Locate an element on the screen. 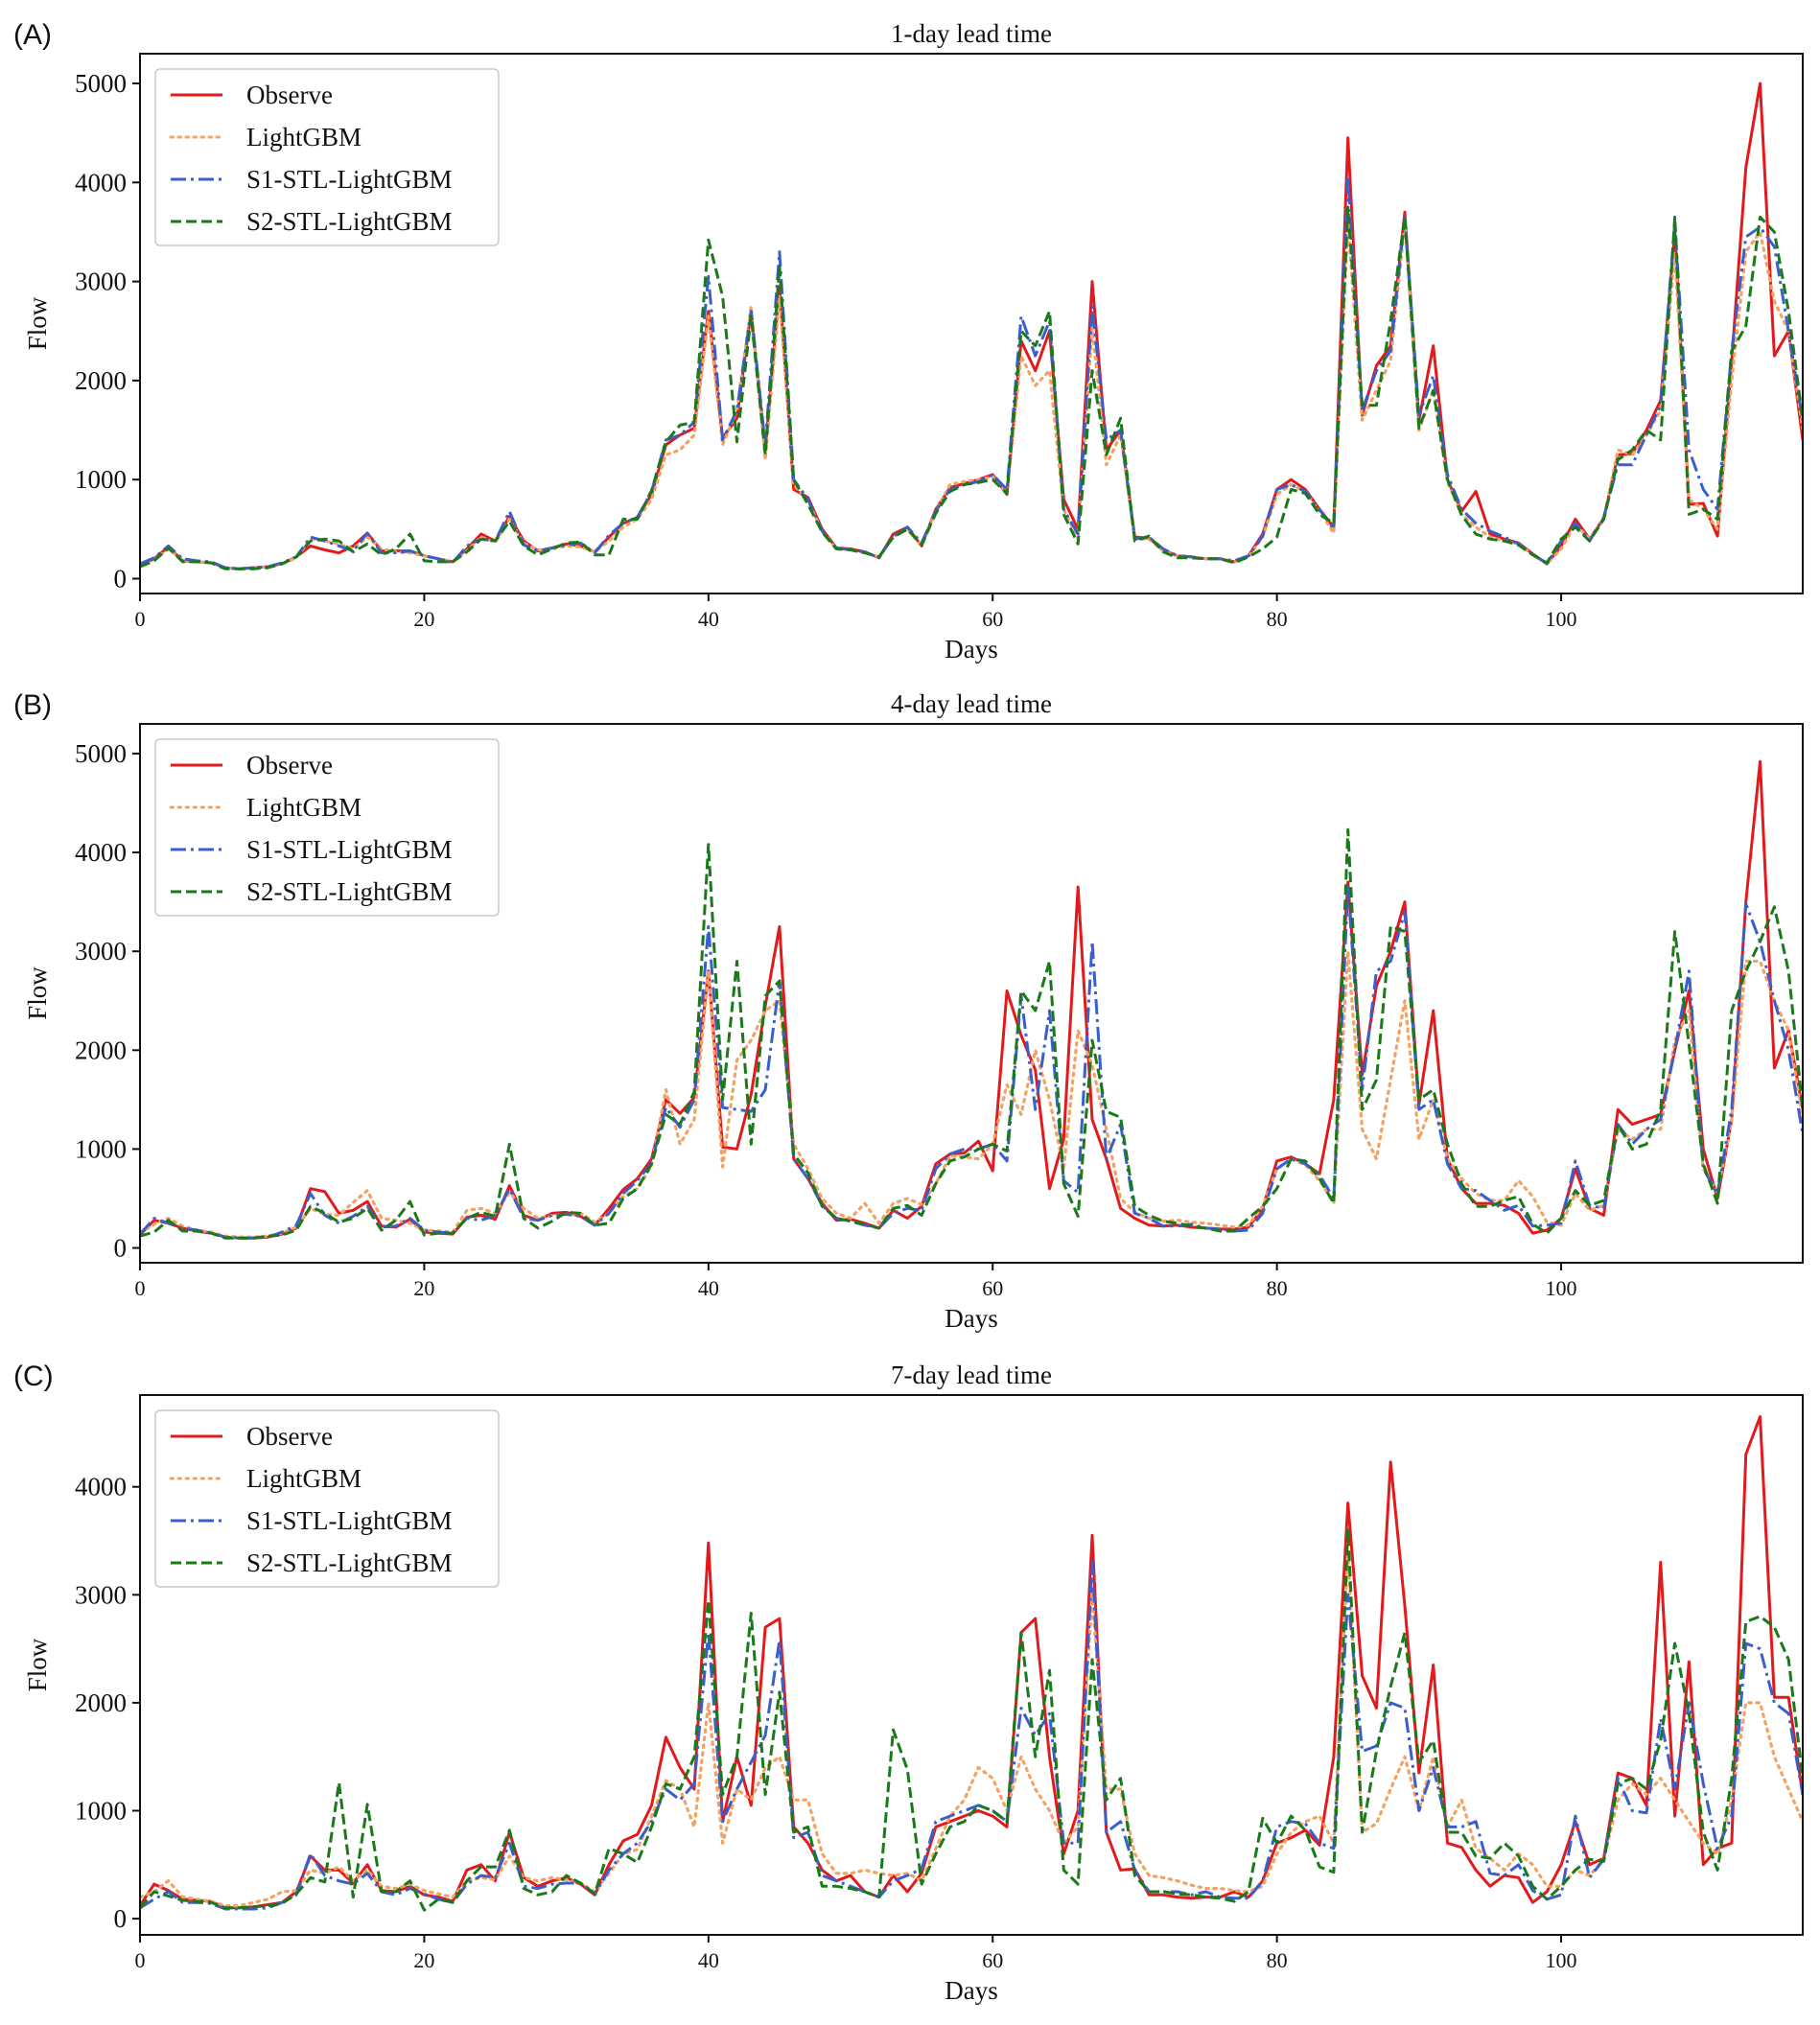 The width and height of the screenshot is (1820, 2025). panel-label: (C) is located at coordinates (33, 1376).